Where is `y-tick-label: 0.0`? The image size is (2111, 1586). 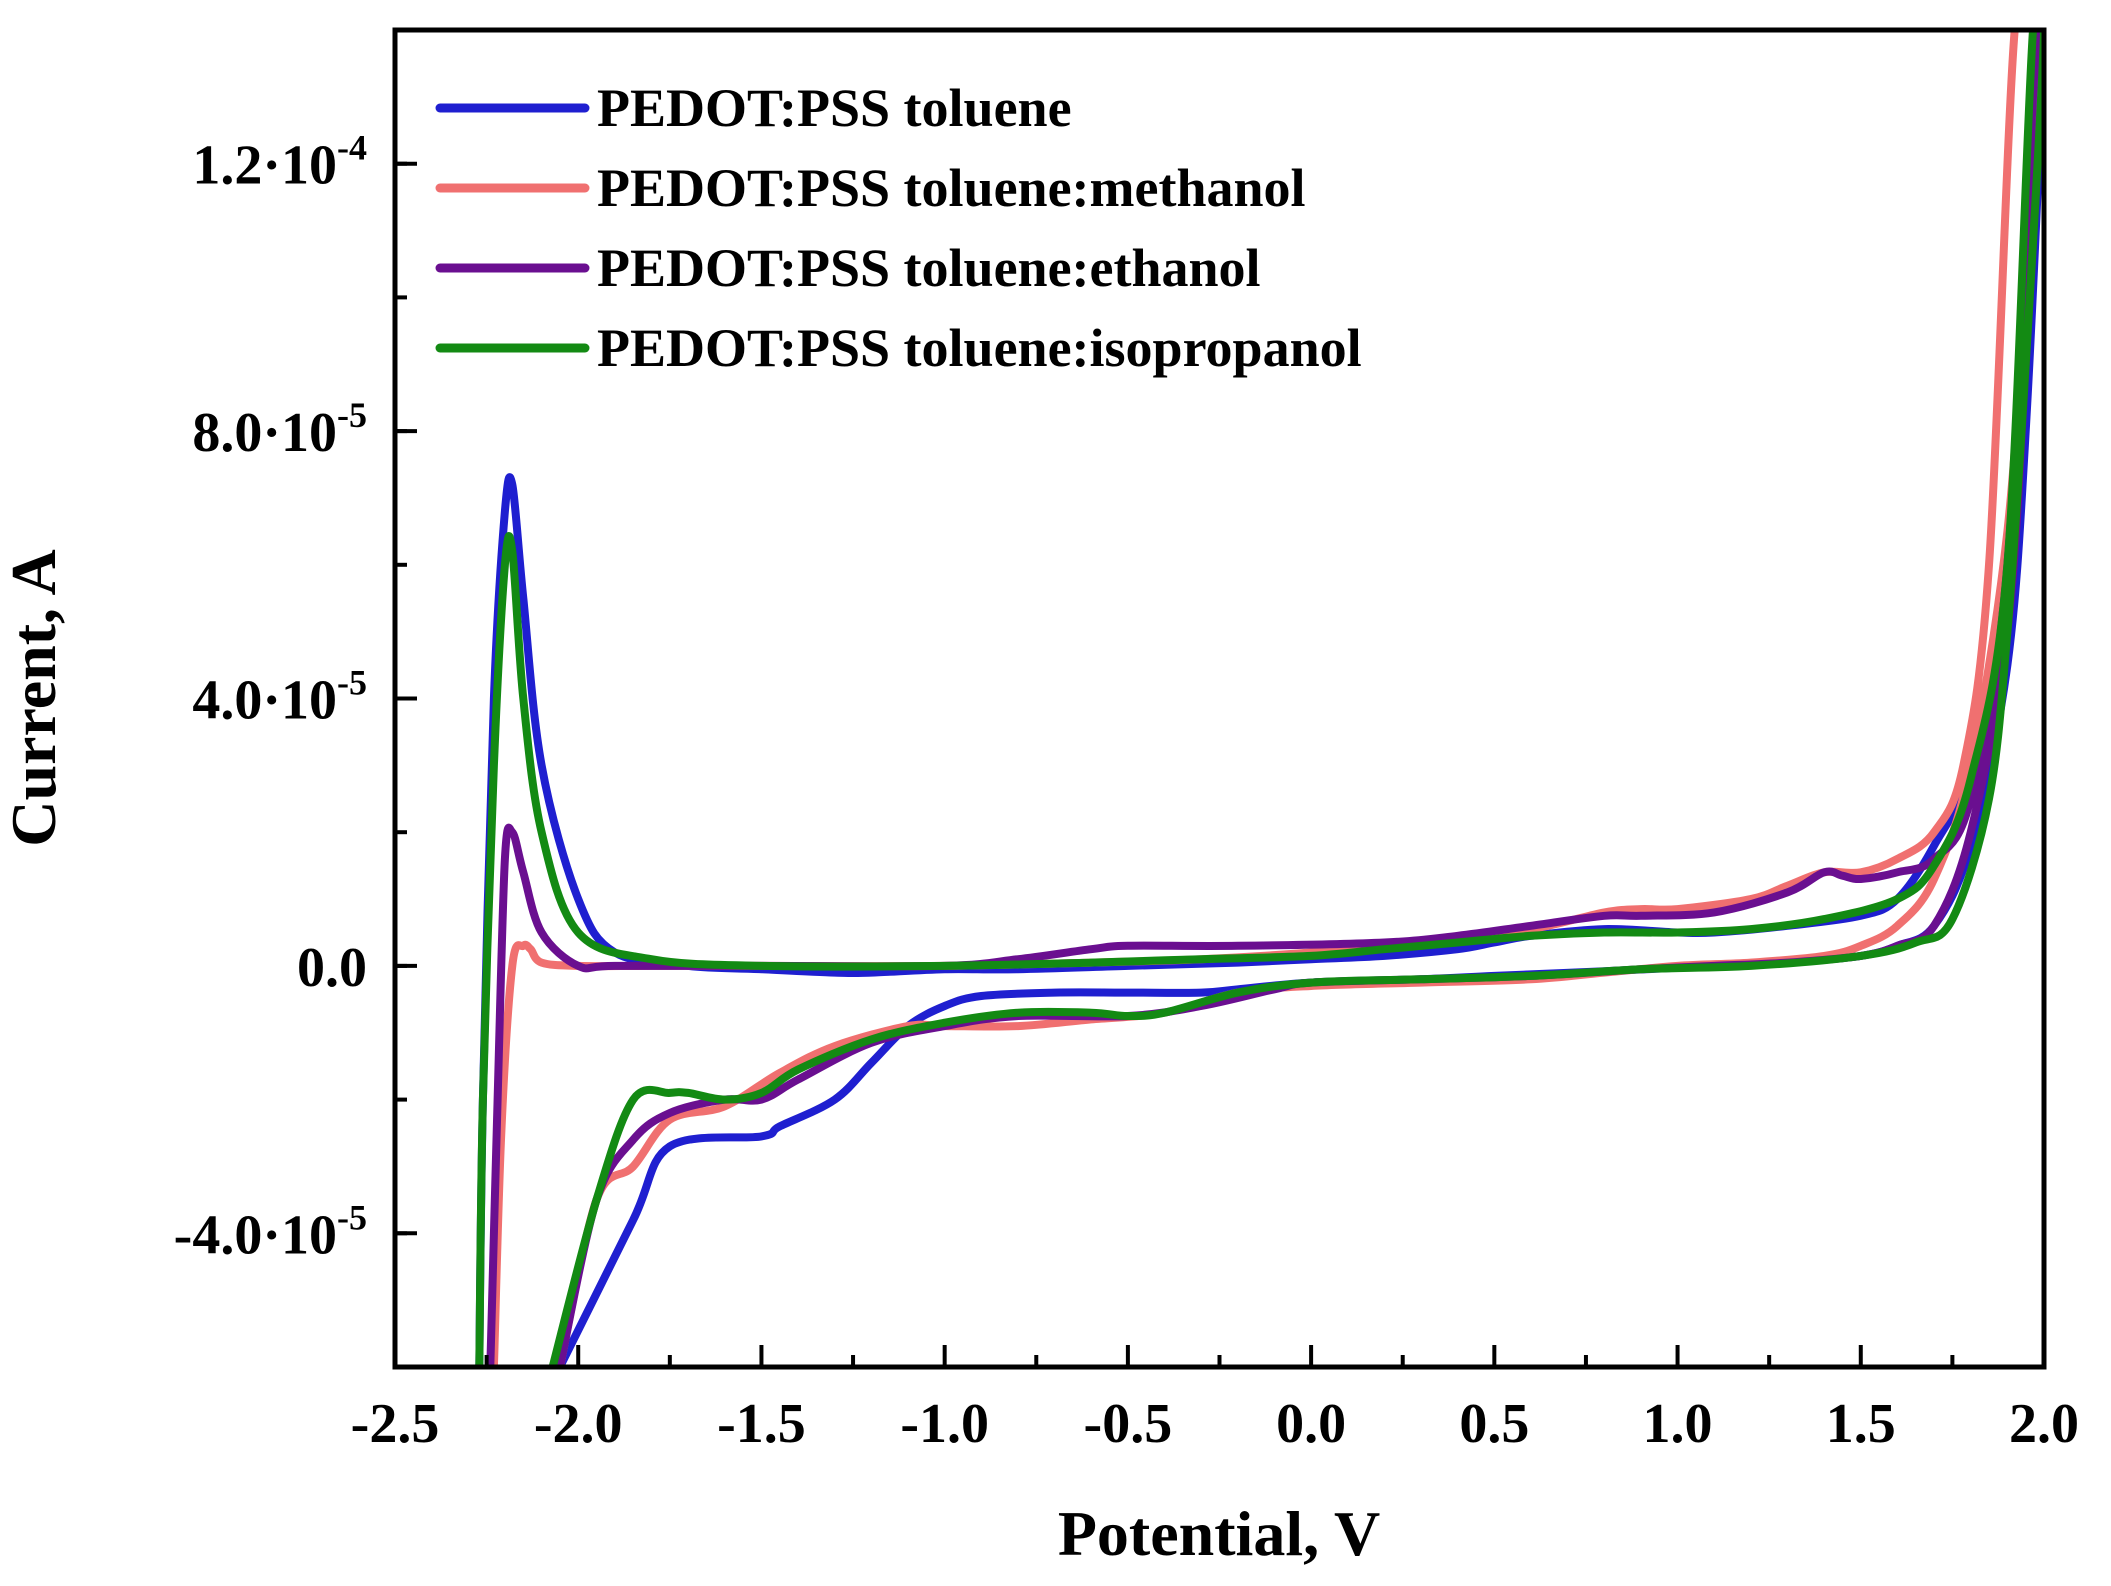
y-tick-label: 0.0 is located at coordinates (332, 968).